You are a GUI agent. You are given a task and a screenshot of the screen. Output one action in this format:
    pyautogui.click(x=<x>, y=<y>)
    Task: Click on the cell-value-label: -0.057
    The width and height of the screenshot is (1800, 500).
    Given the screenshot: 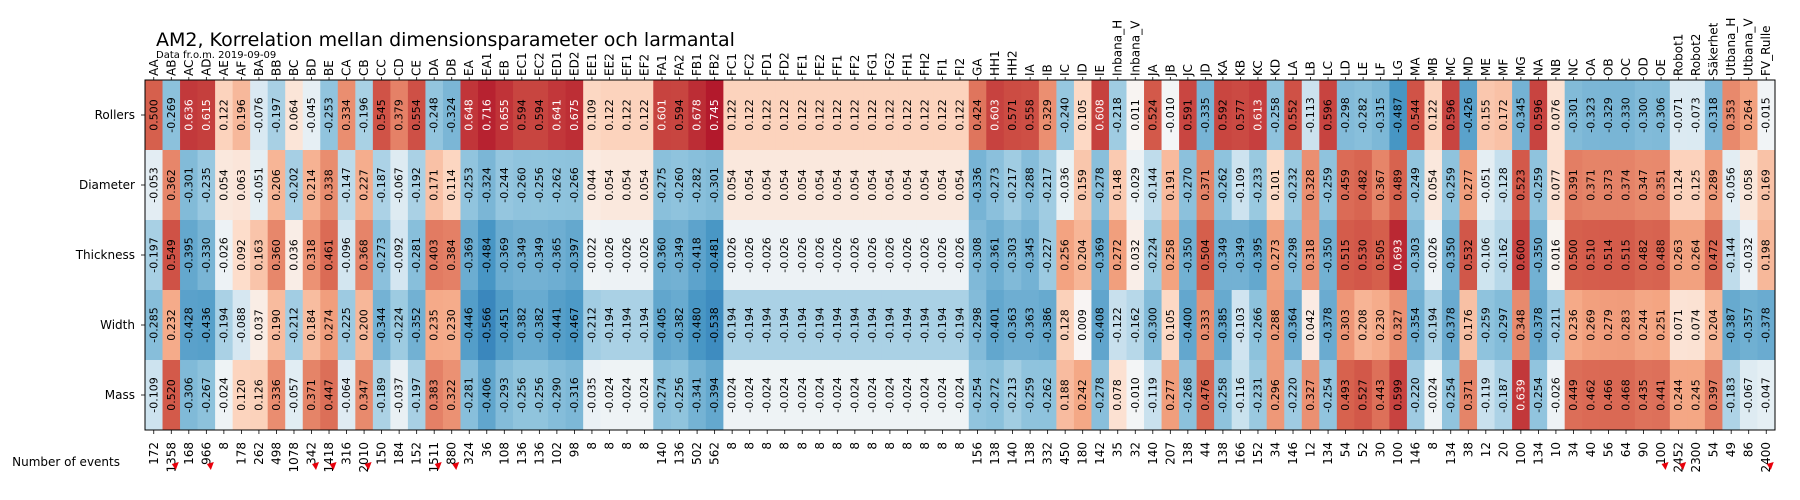 What is the action you would take?
    pyautogui.click(x=293, y=394)
    